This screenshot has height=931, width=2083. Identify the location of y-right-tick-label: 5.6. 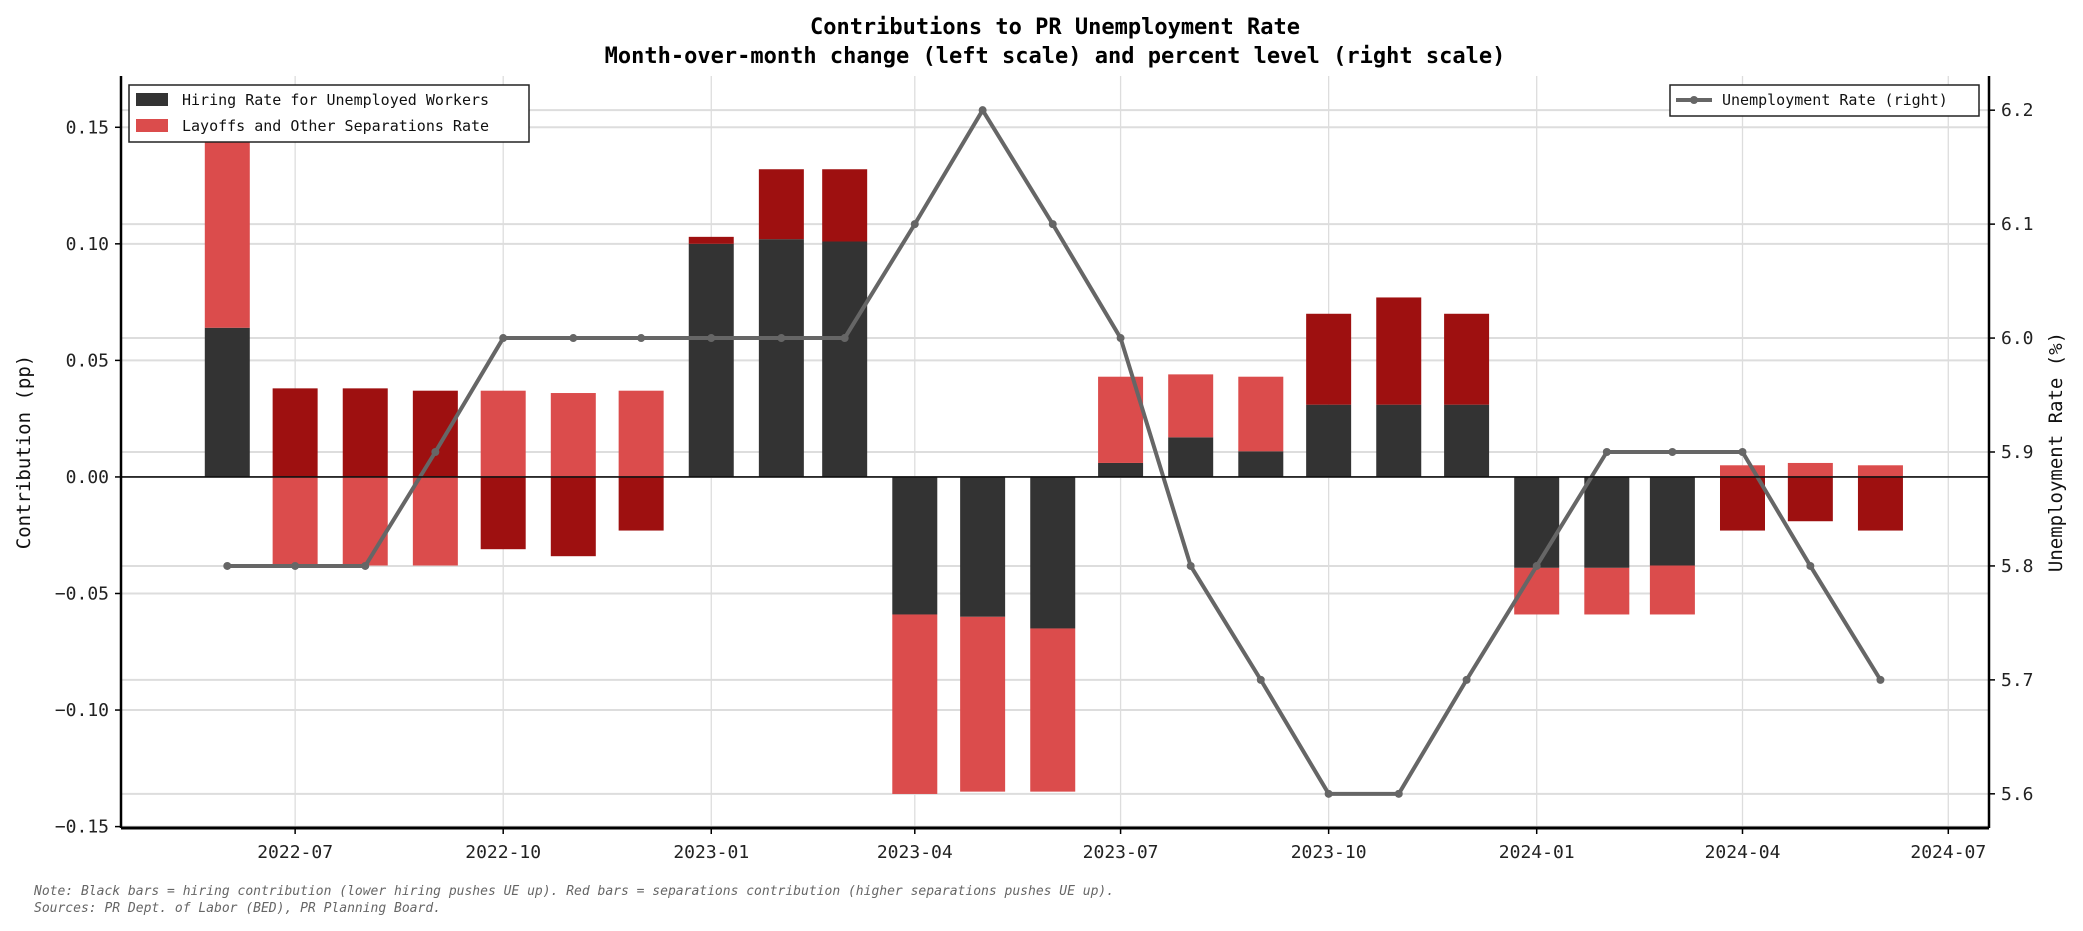
(2017, 794).